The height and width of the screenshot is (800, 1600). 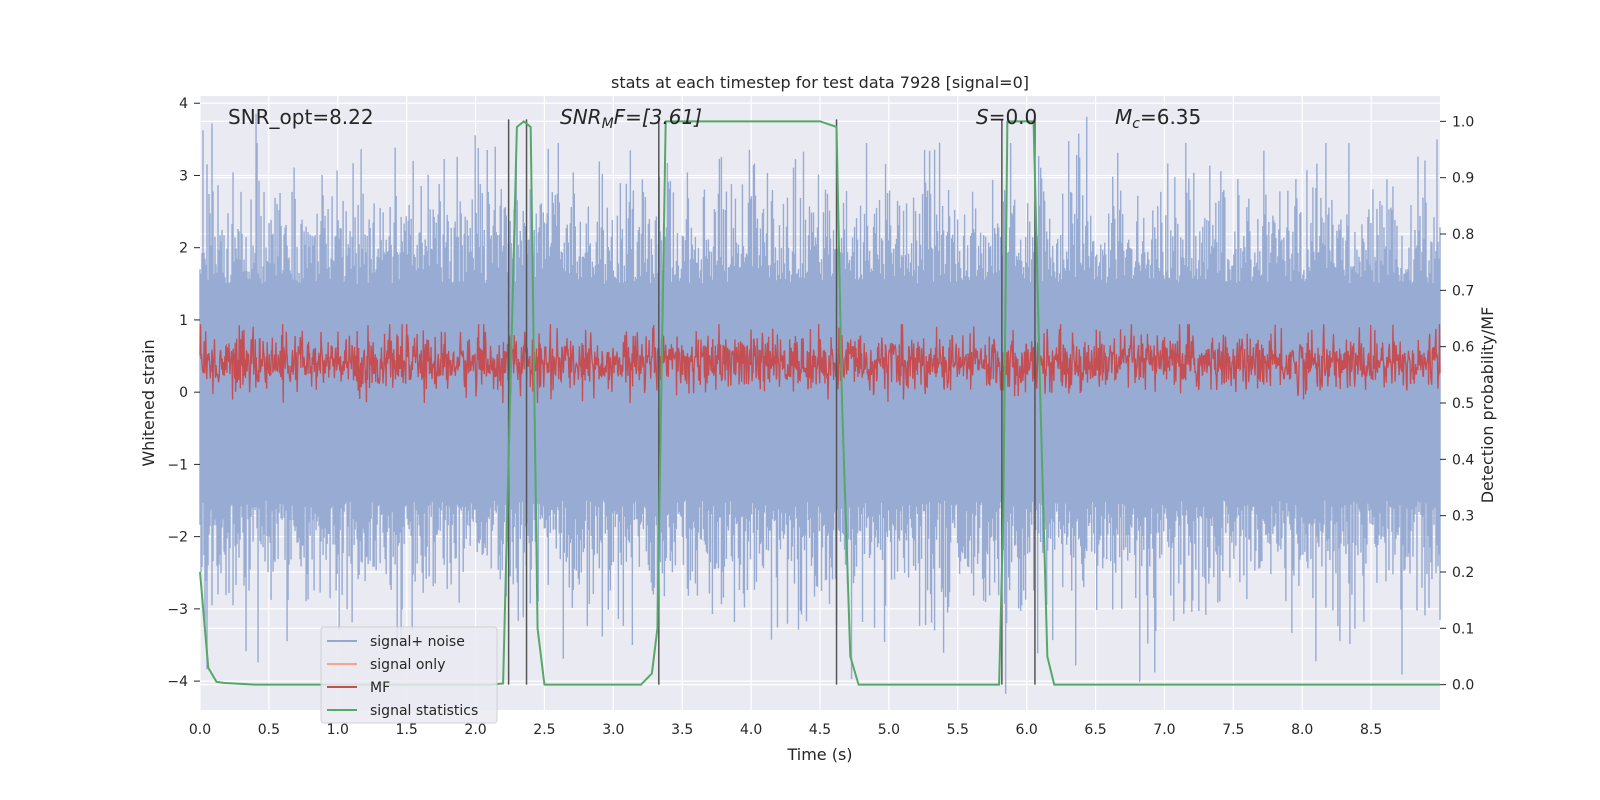 What do you see at coordinates (338, 730) in the screenshot?
I see `x-tick-label: 1.0` at bounding box center [338, 730].